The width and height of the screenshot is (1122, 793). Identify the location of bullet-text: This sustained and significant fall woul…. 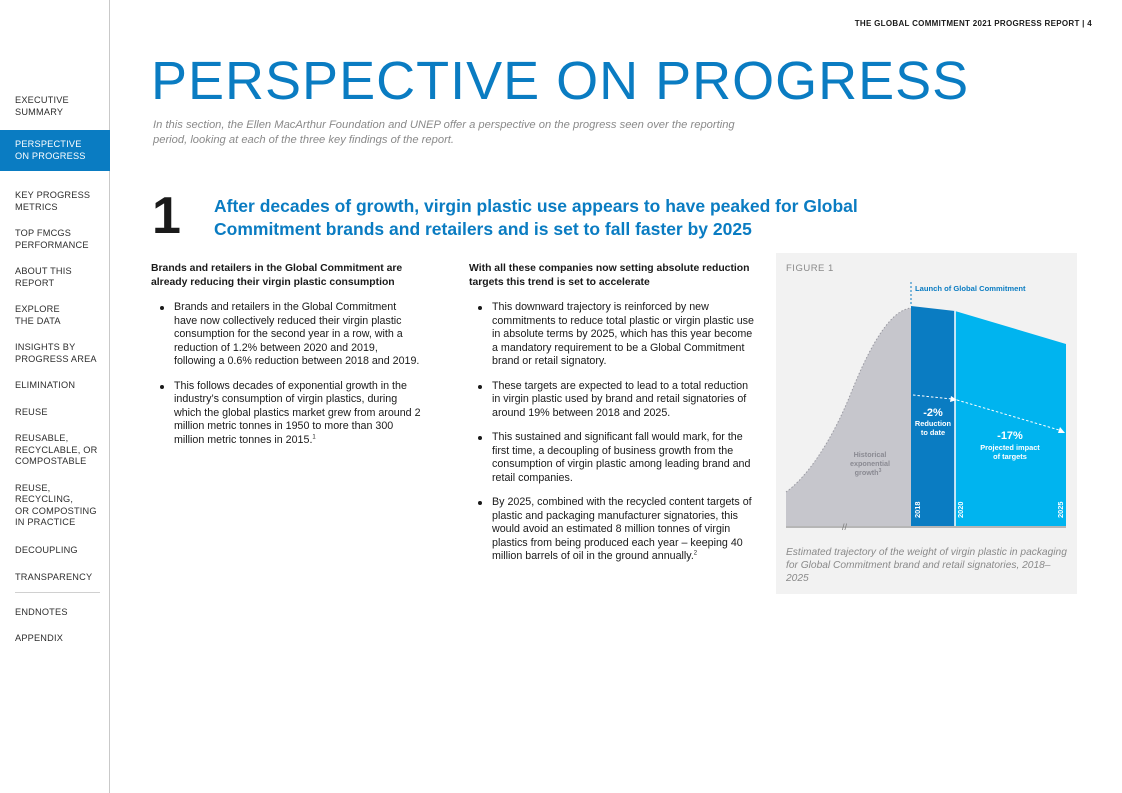
(621, 457).